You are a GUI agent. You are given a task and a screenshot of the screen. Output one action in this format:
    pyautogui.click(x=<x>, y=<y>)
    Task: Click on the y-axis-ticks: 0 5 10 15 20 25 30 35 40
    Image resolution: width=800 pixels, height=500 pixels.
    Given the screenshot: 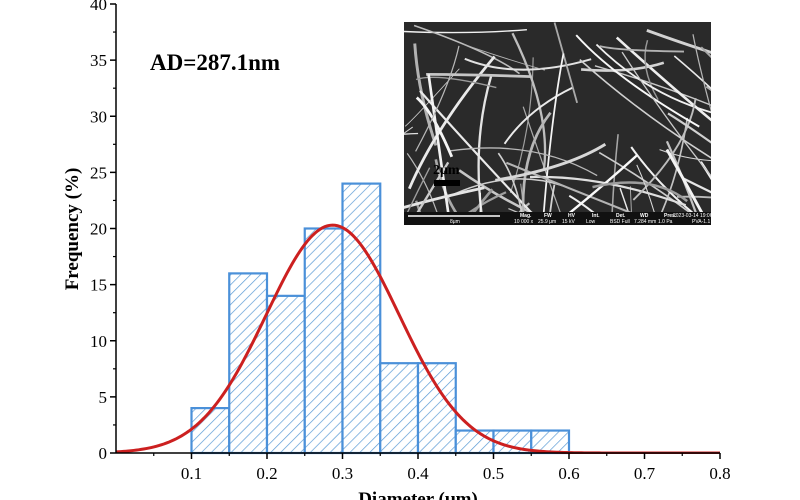 What is the action you would take?
    pyautogui.click(x=103, y=231)
    